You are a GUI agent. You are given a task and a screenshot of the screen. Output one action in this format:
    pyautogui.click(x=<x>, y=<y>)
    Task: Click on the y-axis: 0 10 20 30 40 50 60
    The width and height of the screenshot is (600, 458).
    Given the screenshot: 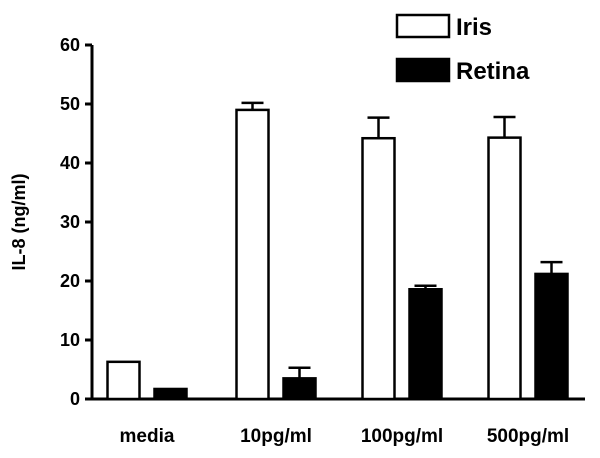 What is the action you would take?
    pyautogui.click(x=77, y=222)
    